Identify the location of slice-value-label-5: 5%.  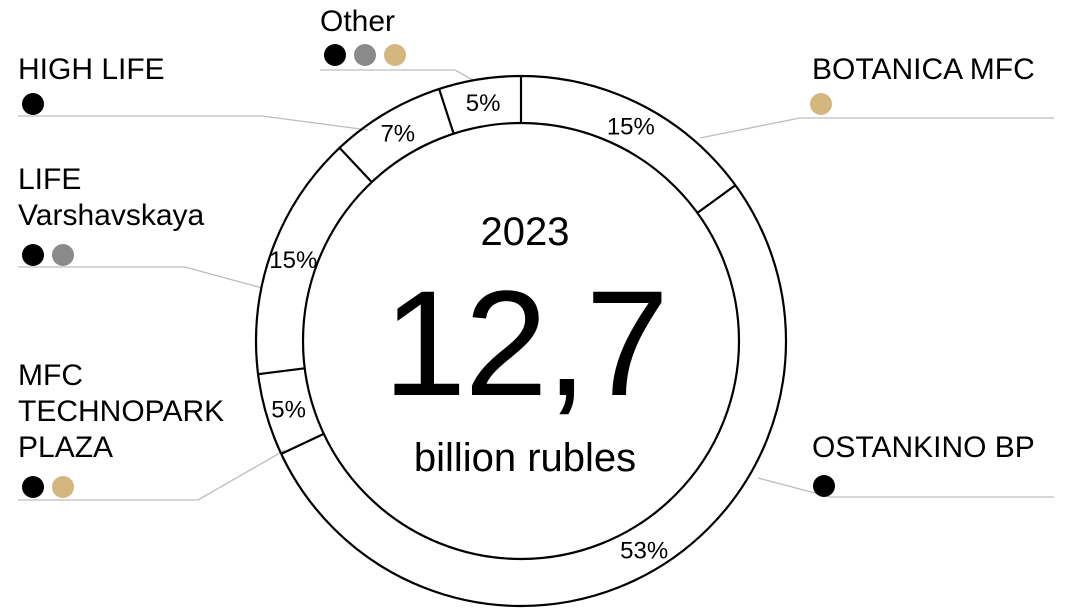
(483, 103).